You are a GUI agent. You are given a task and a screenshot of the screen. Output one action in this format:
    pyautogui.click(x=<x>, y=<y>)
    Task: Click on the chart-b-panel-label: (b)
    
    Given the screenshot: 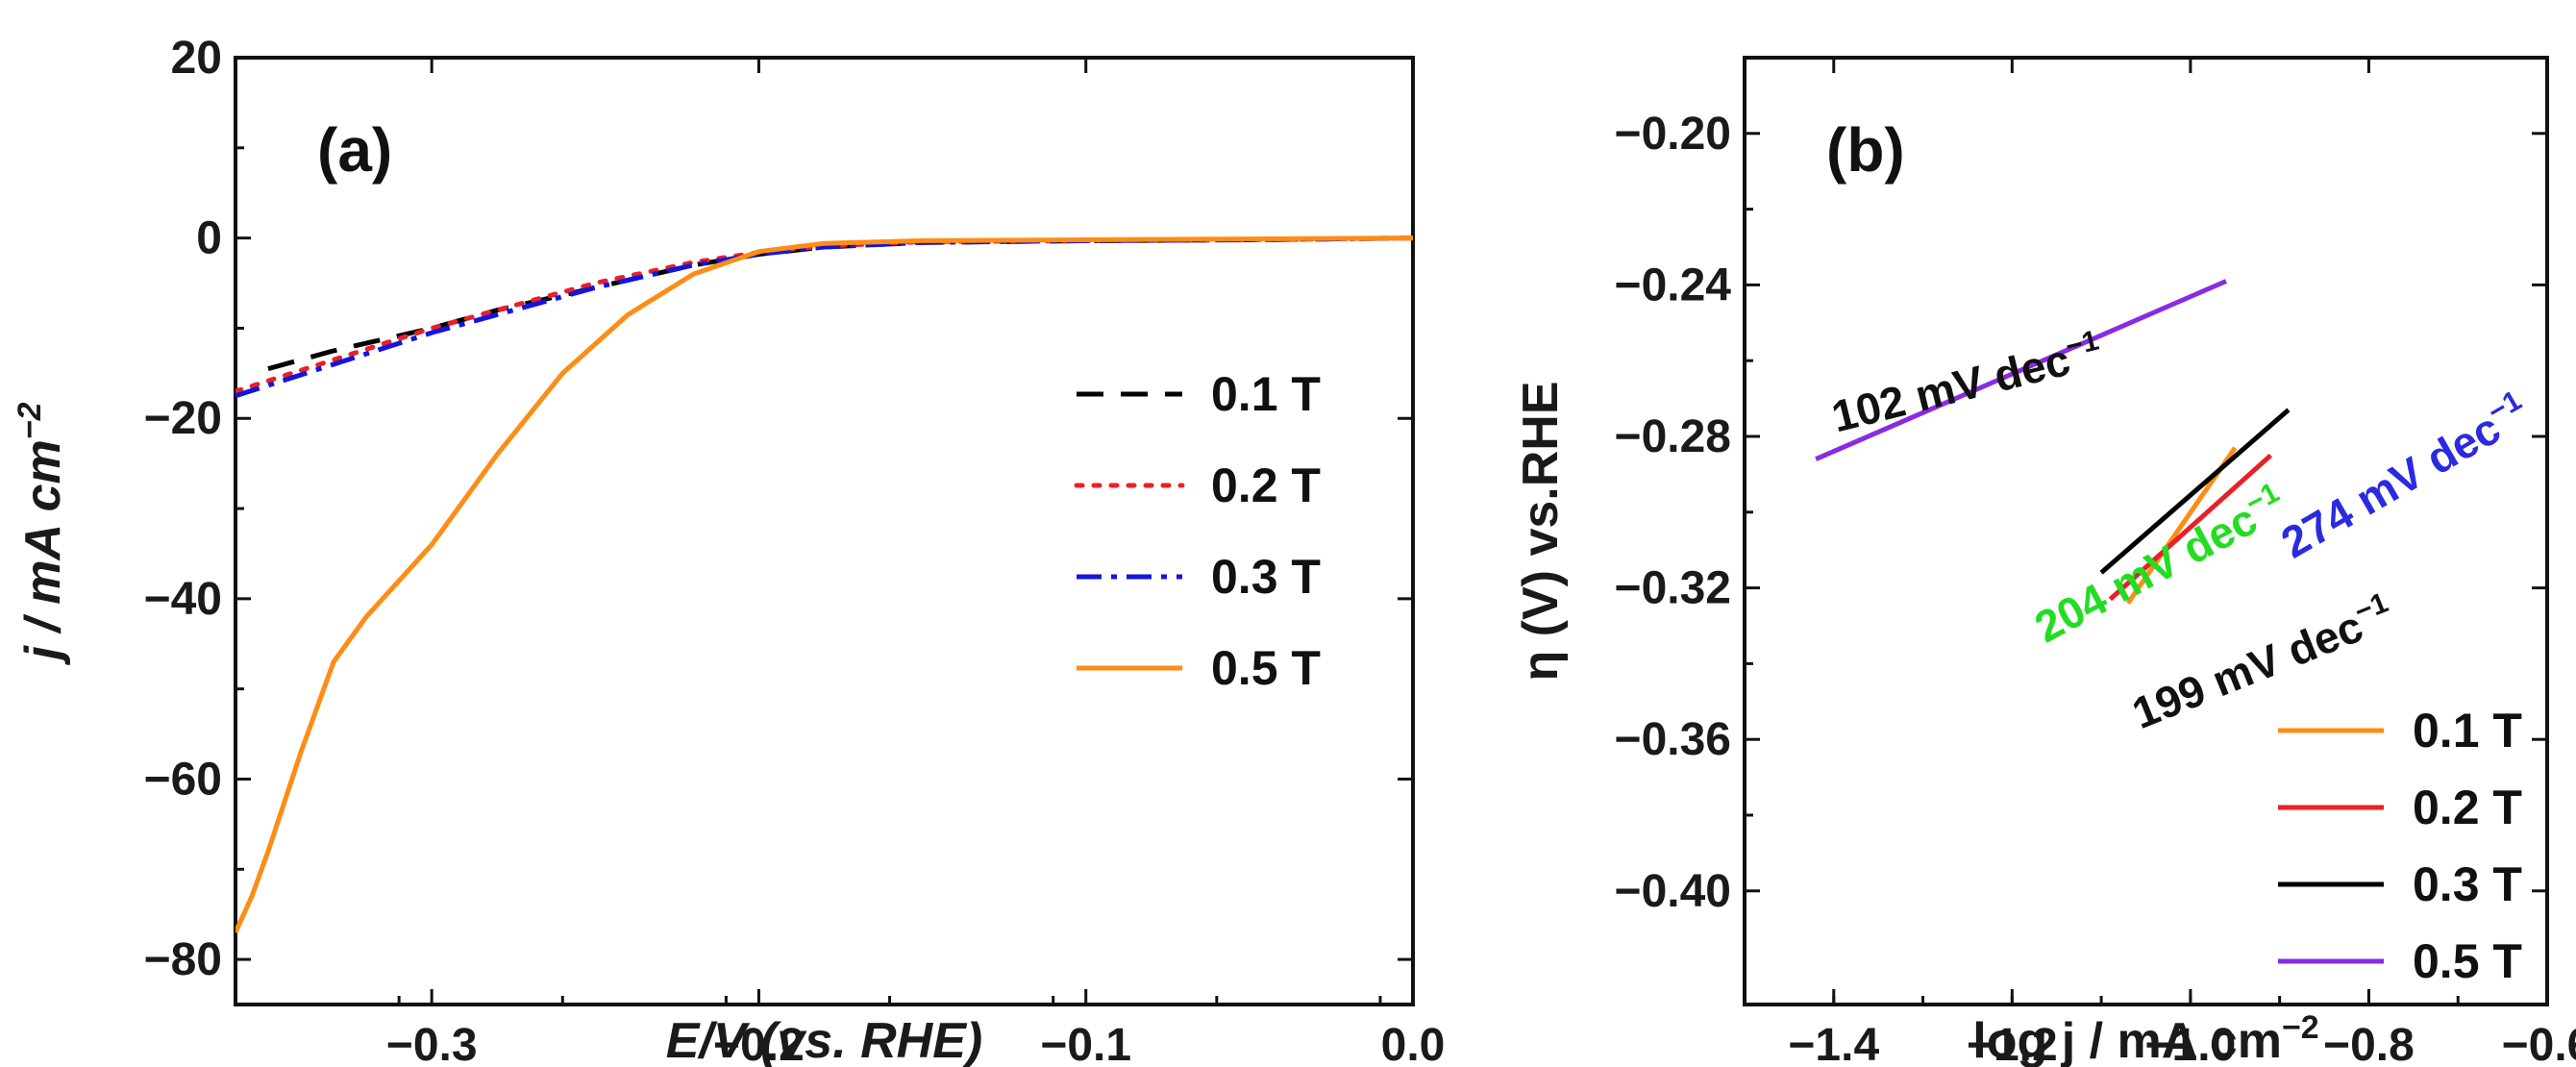 What is the action you would take?
    pyautogui.click(x=1866, y=150)
    